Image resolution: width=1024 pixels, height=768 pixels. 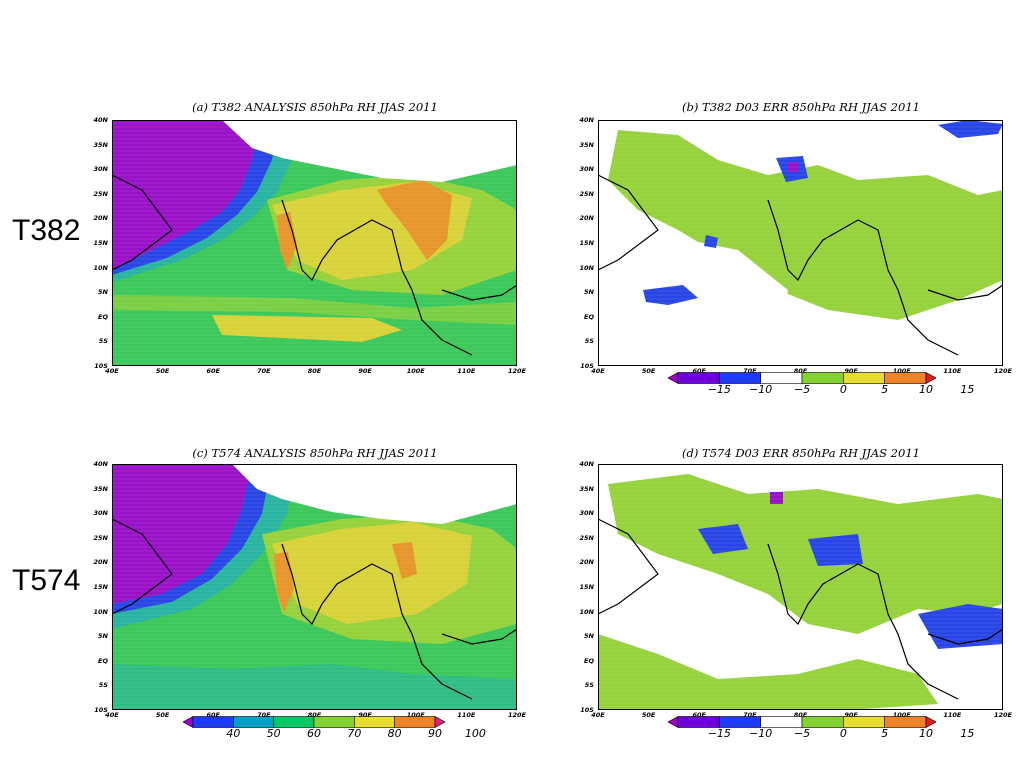 I want to click on colorbar-tick-label: −10, so click(x=761, y=733).